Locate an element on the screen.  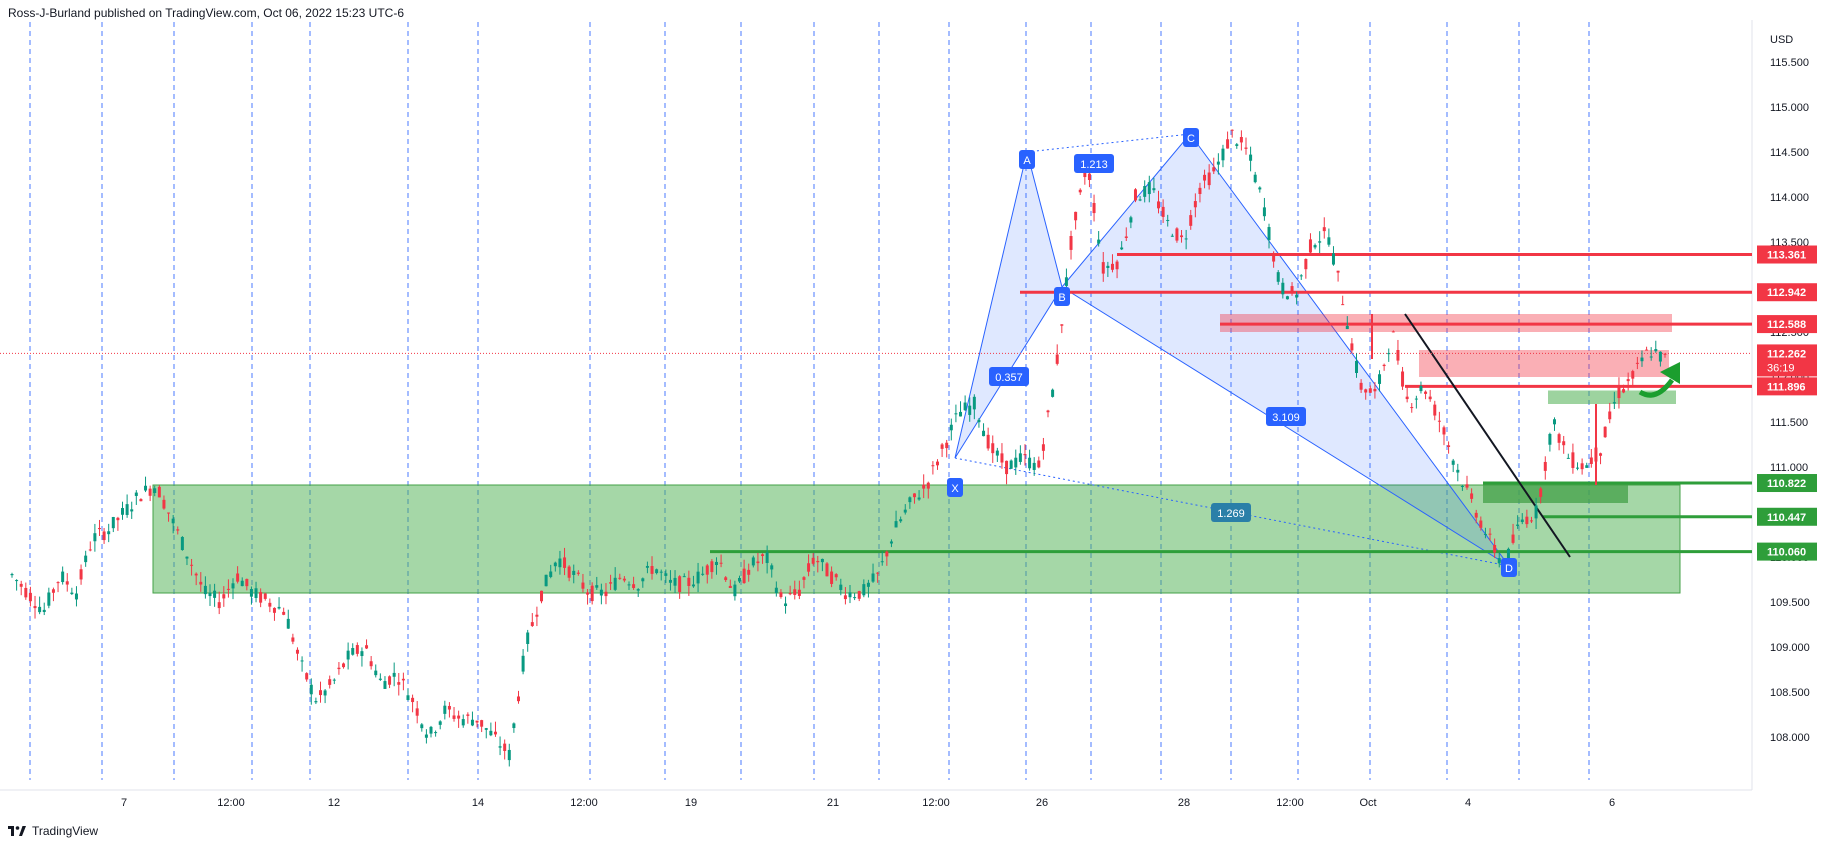
y-tick-label: 114.500 is located at coordinates (1789, 153).